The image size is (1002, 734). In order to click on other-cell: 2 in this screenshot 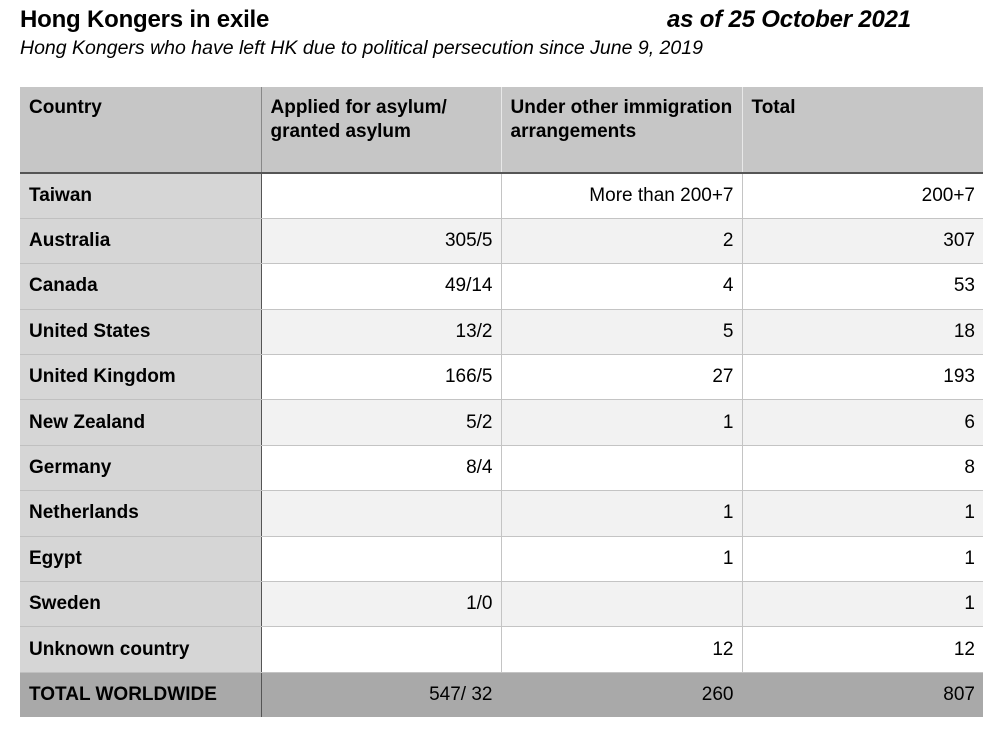, I will do `click(622, 241)`.